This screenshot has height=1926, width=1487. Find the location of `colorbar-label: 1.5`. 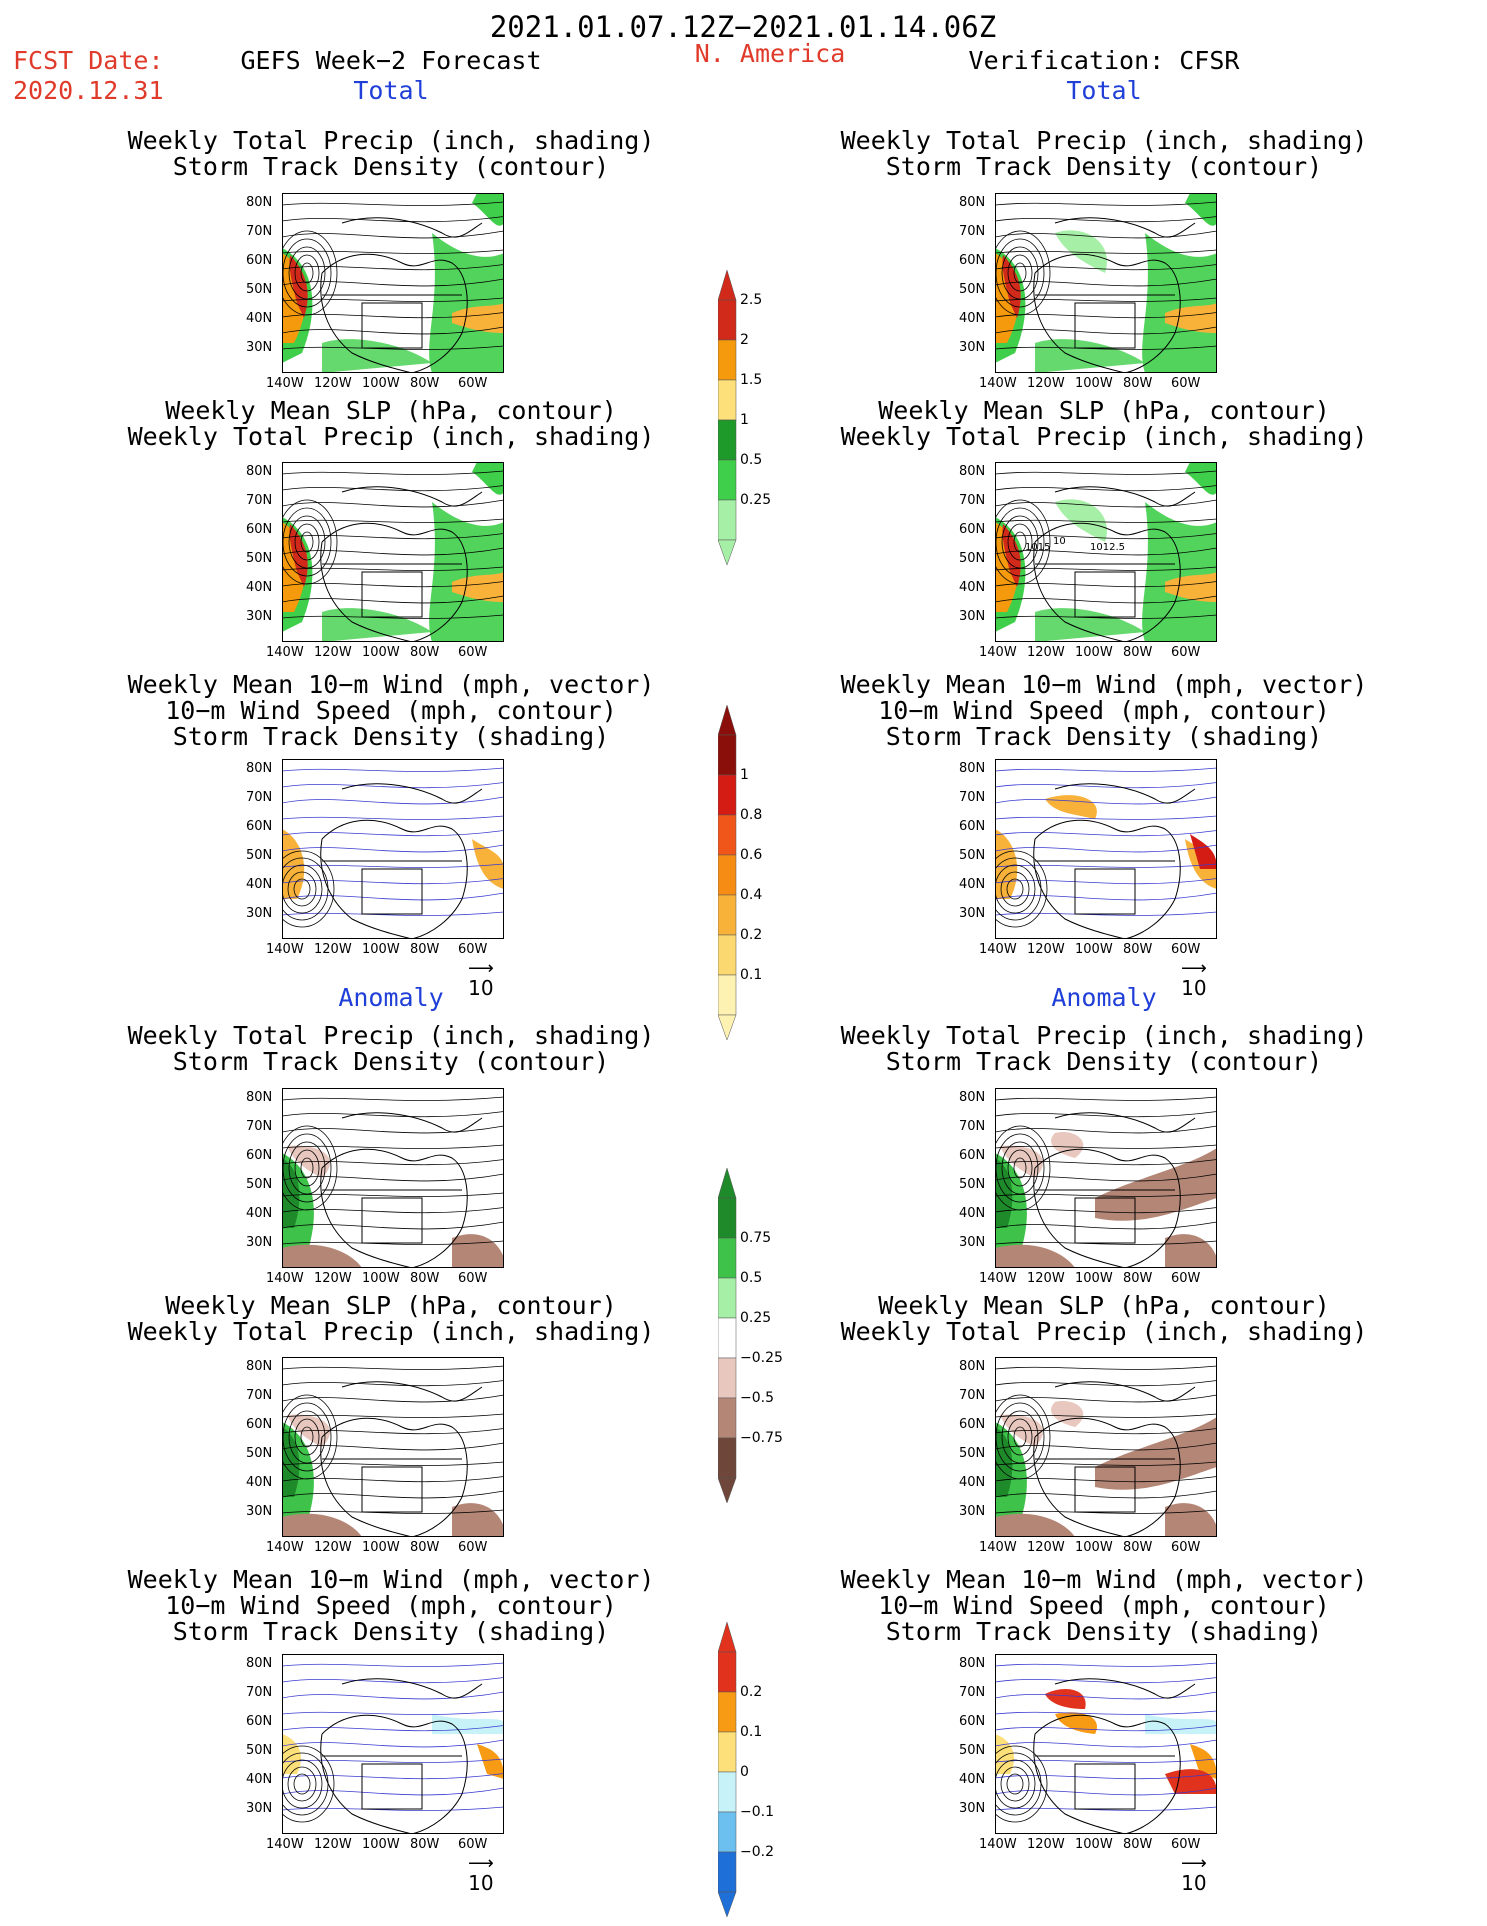

colorbar-label: 1.5 is located at coordinates (751, 380).